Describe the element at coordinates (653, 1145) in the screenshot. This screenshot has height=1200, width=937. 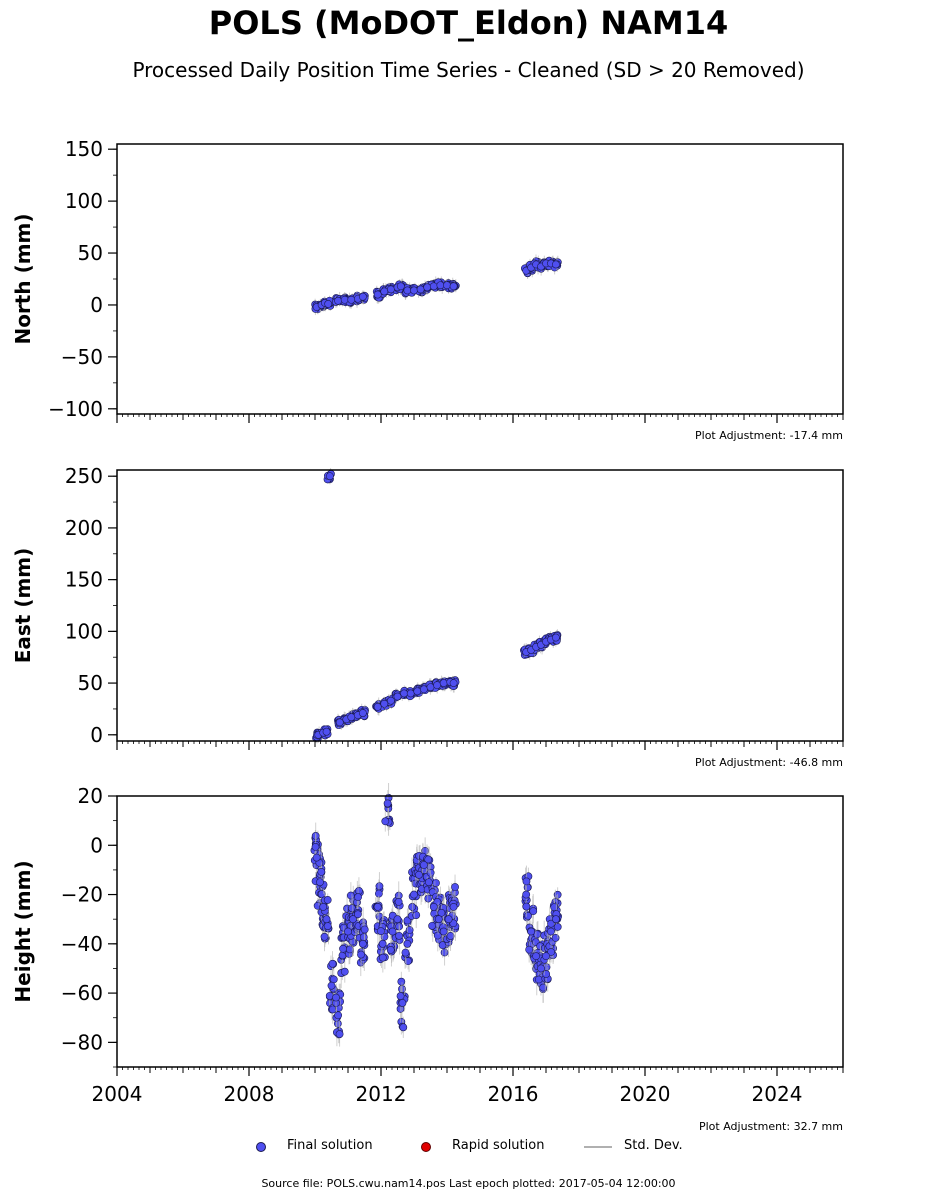
I see `legend-stddev-label: Std. Dev.` at that location.